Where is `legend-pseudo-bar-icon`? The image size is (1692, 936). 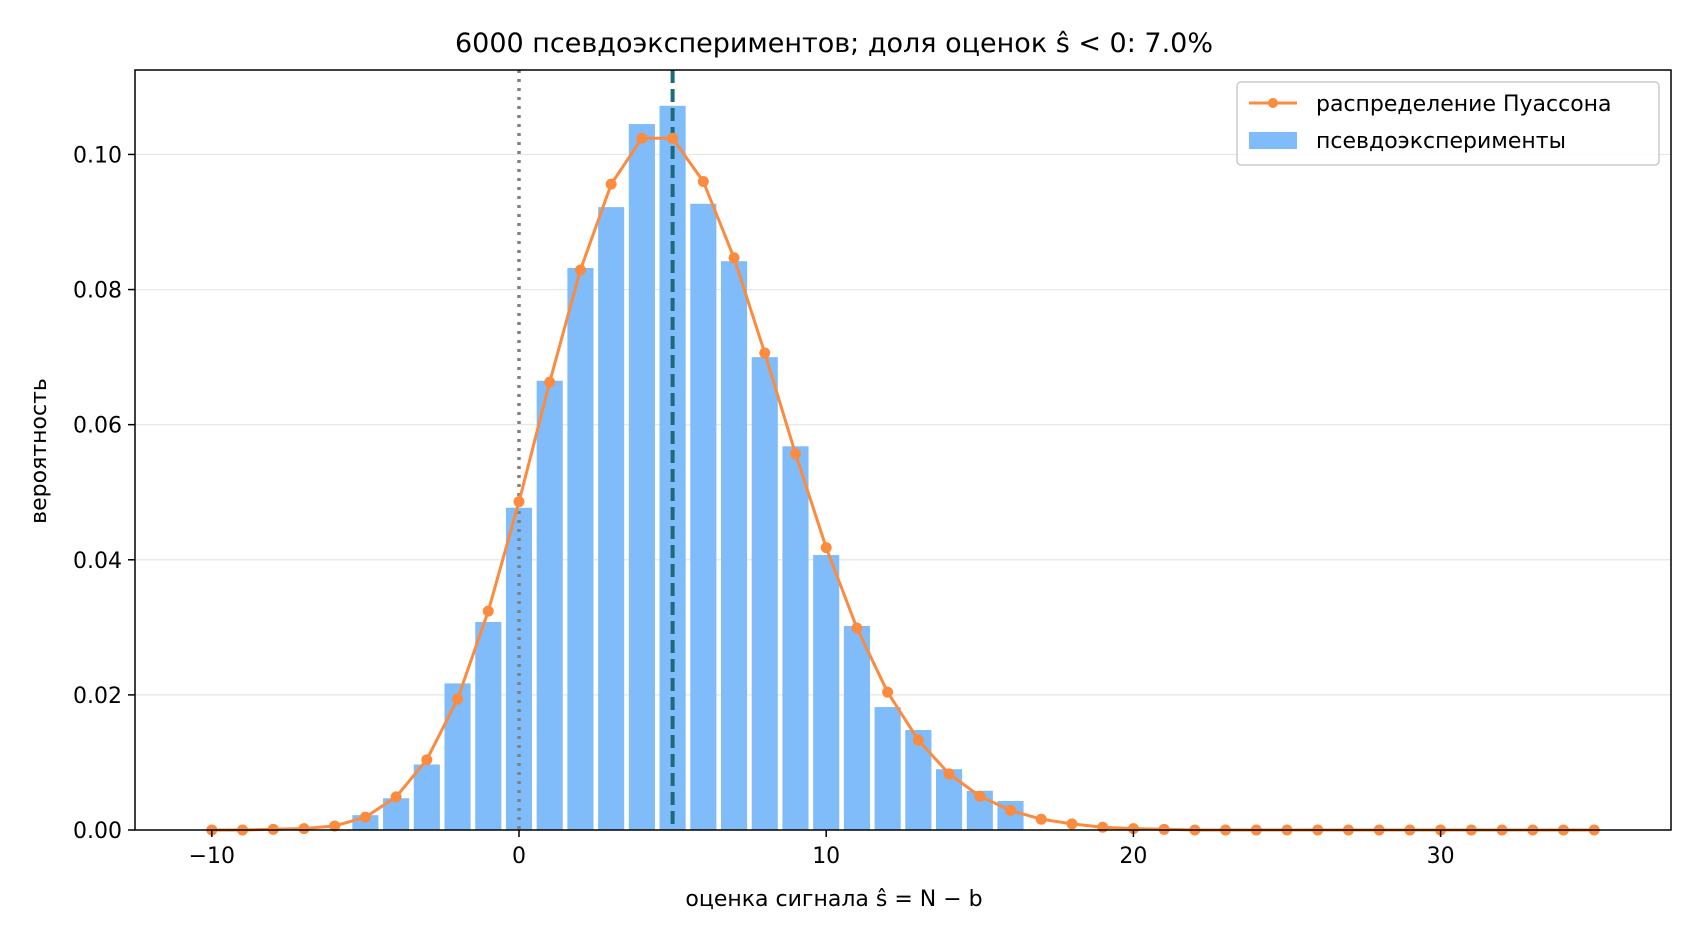
legend-pseudo-bar-icon is located at coordinates (1273, 140).